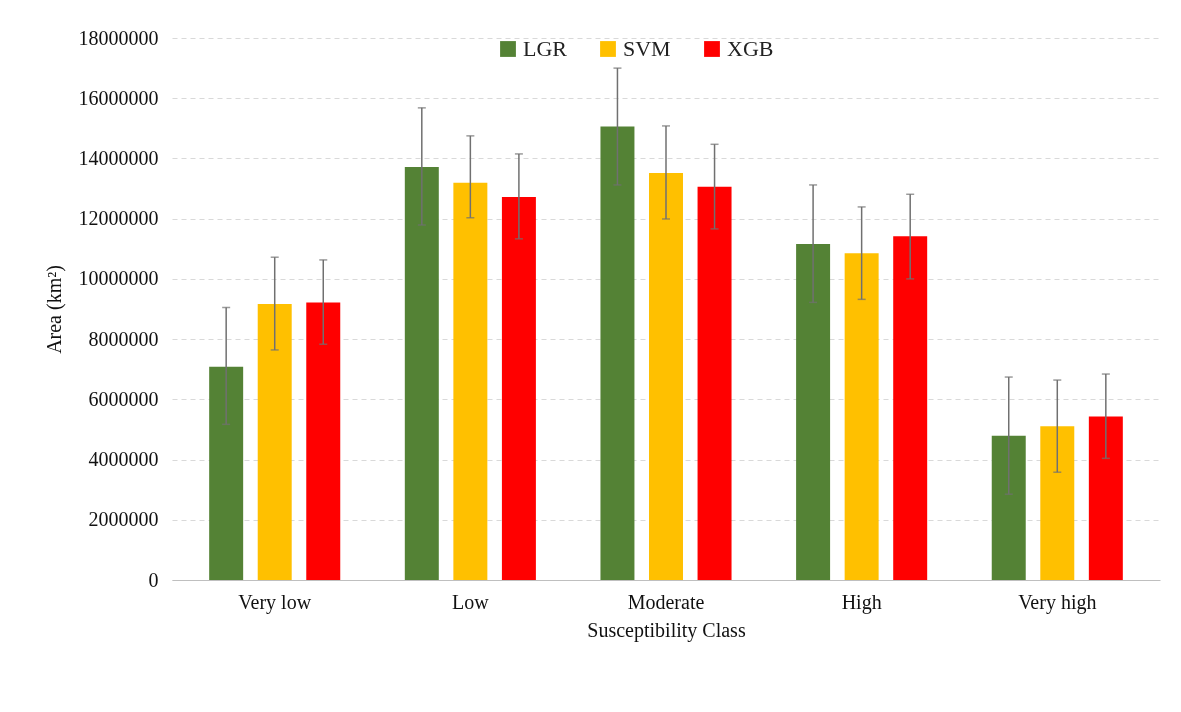 The image size is (1181, 712). What do you see at coordinates (471, 601) in the screenshot?
I see `x-tick-label: Low` at bounding box center [471, 601].